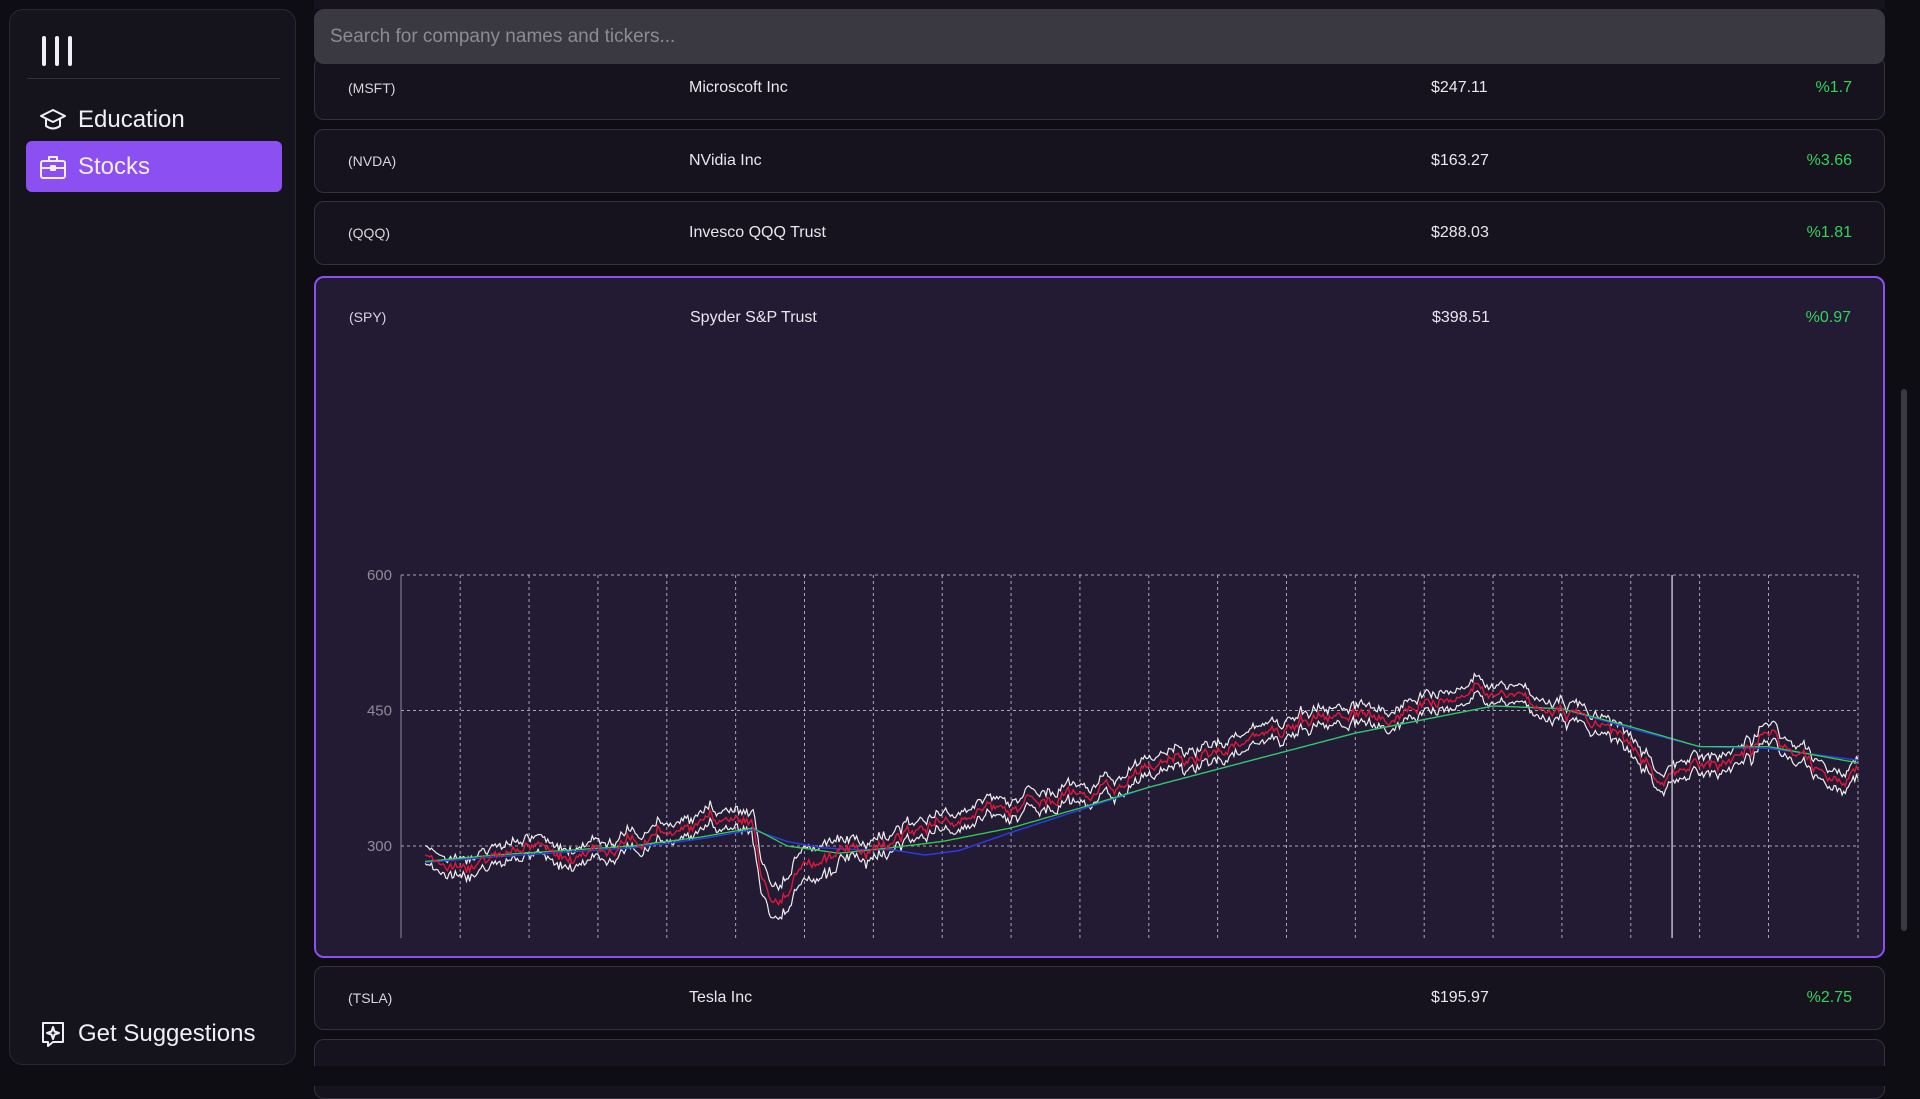  What do you see at coordinates (738, 87) in the screenshot?
I see `stock-name: Microscoft Inc` at bounding box center [738, 87].